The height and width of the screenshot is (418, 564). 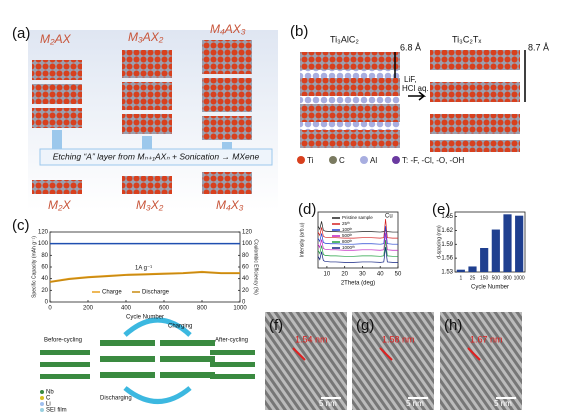 I want to click on y-tick-label: 60, so click(x=44, y=268).